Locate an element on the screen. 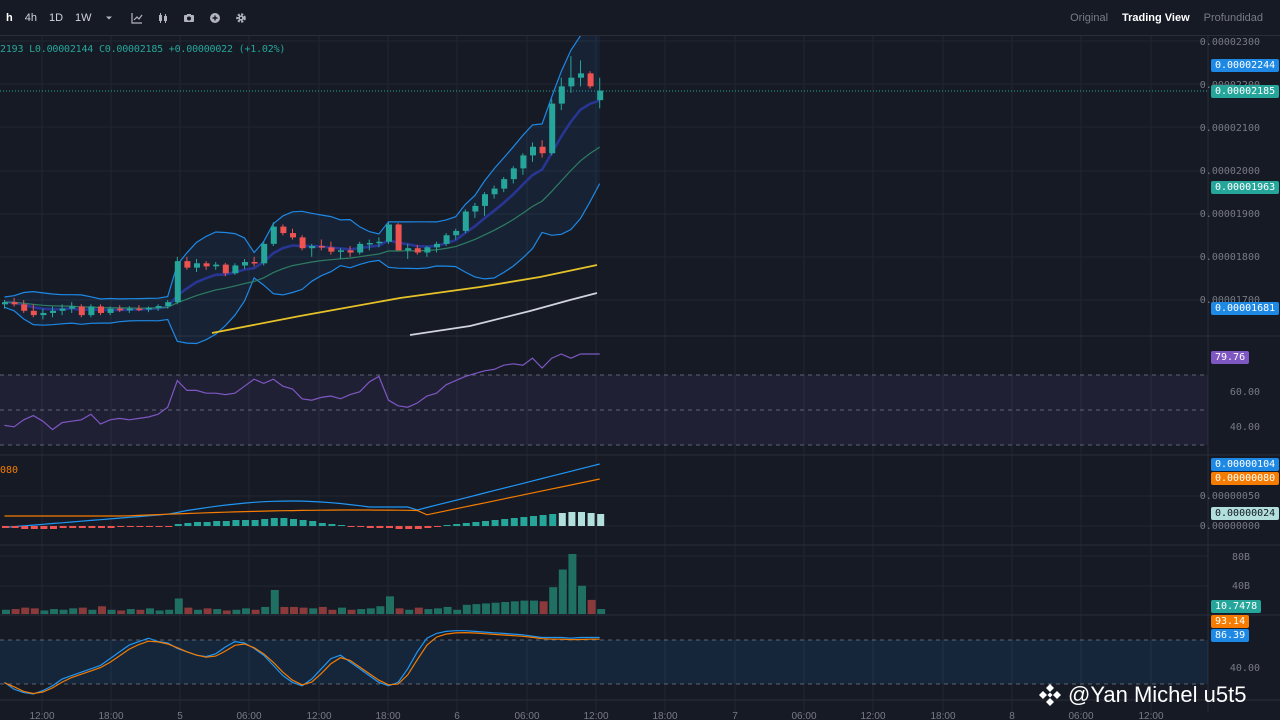  candle-type-icon is located at coordinates (163, 18).